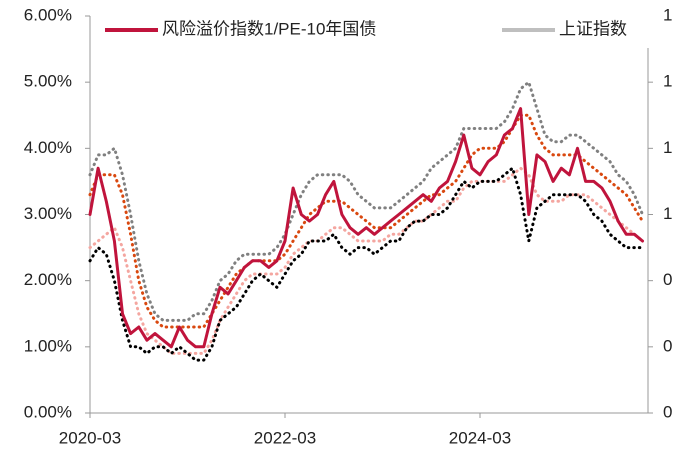  What do you see at coordinates (269, 28) in the screenshot?
I see `legend-label: 风险溢价指数1/PE-10年国债` at bounding box center [269, 28].